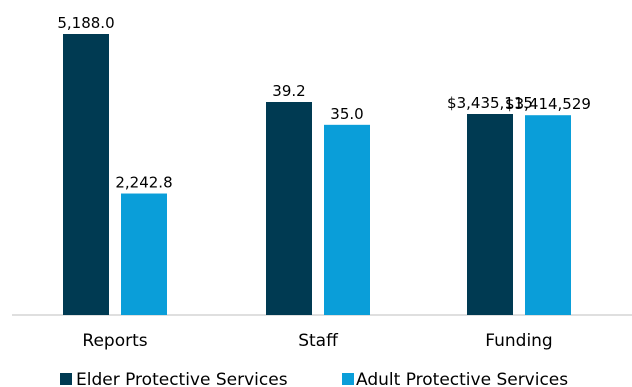 The width and height of the screenshot is (632, 387). What do you see at coordinates (66, 379) in the screenshot?
I see `legend-swatch-elder` at bounding box center [66, 379].